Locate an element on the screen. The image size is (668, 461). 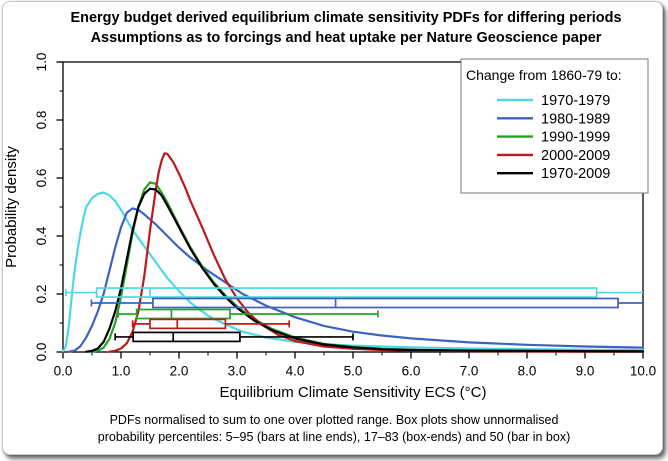
legend-label-1970-2009: 1970-2009 is located at coordinates (575, 174).